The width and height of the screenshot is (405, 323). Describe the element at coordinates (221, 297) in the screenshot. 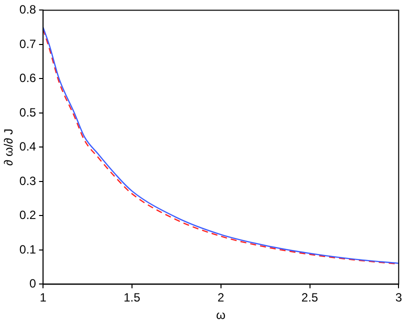

I see `x-tick-label: 2` at that location.